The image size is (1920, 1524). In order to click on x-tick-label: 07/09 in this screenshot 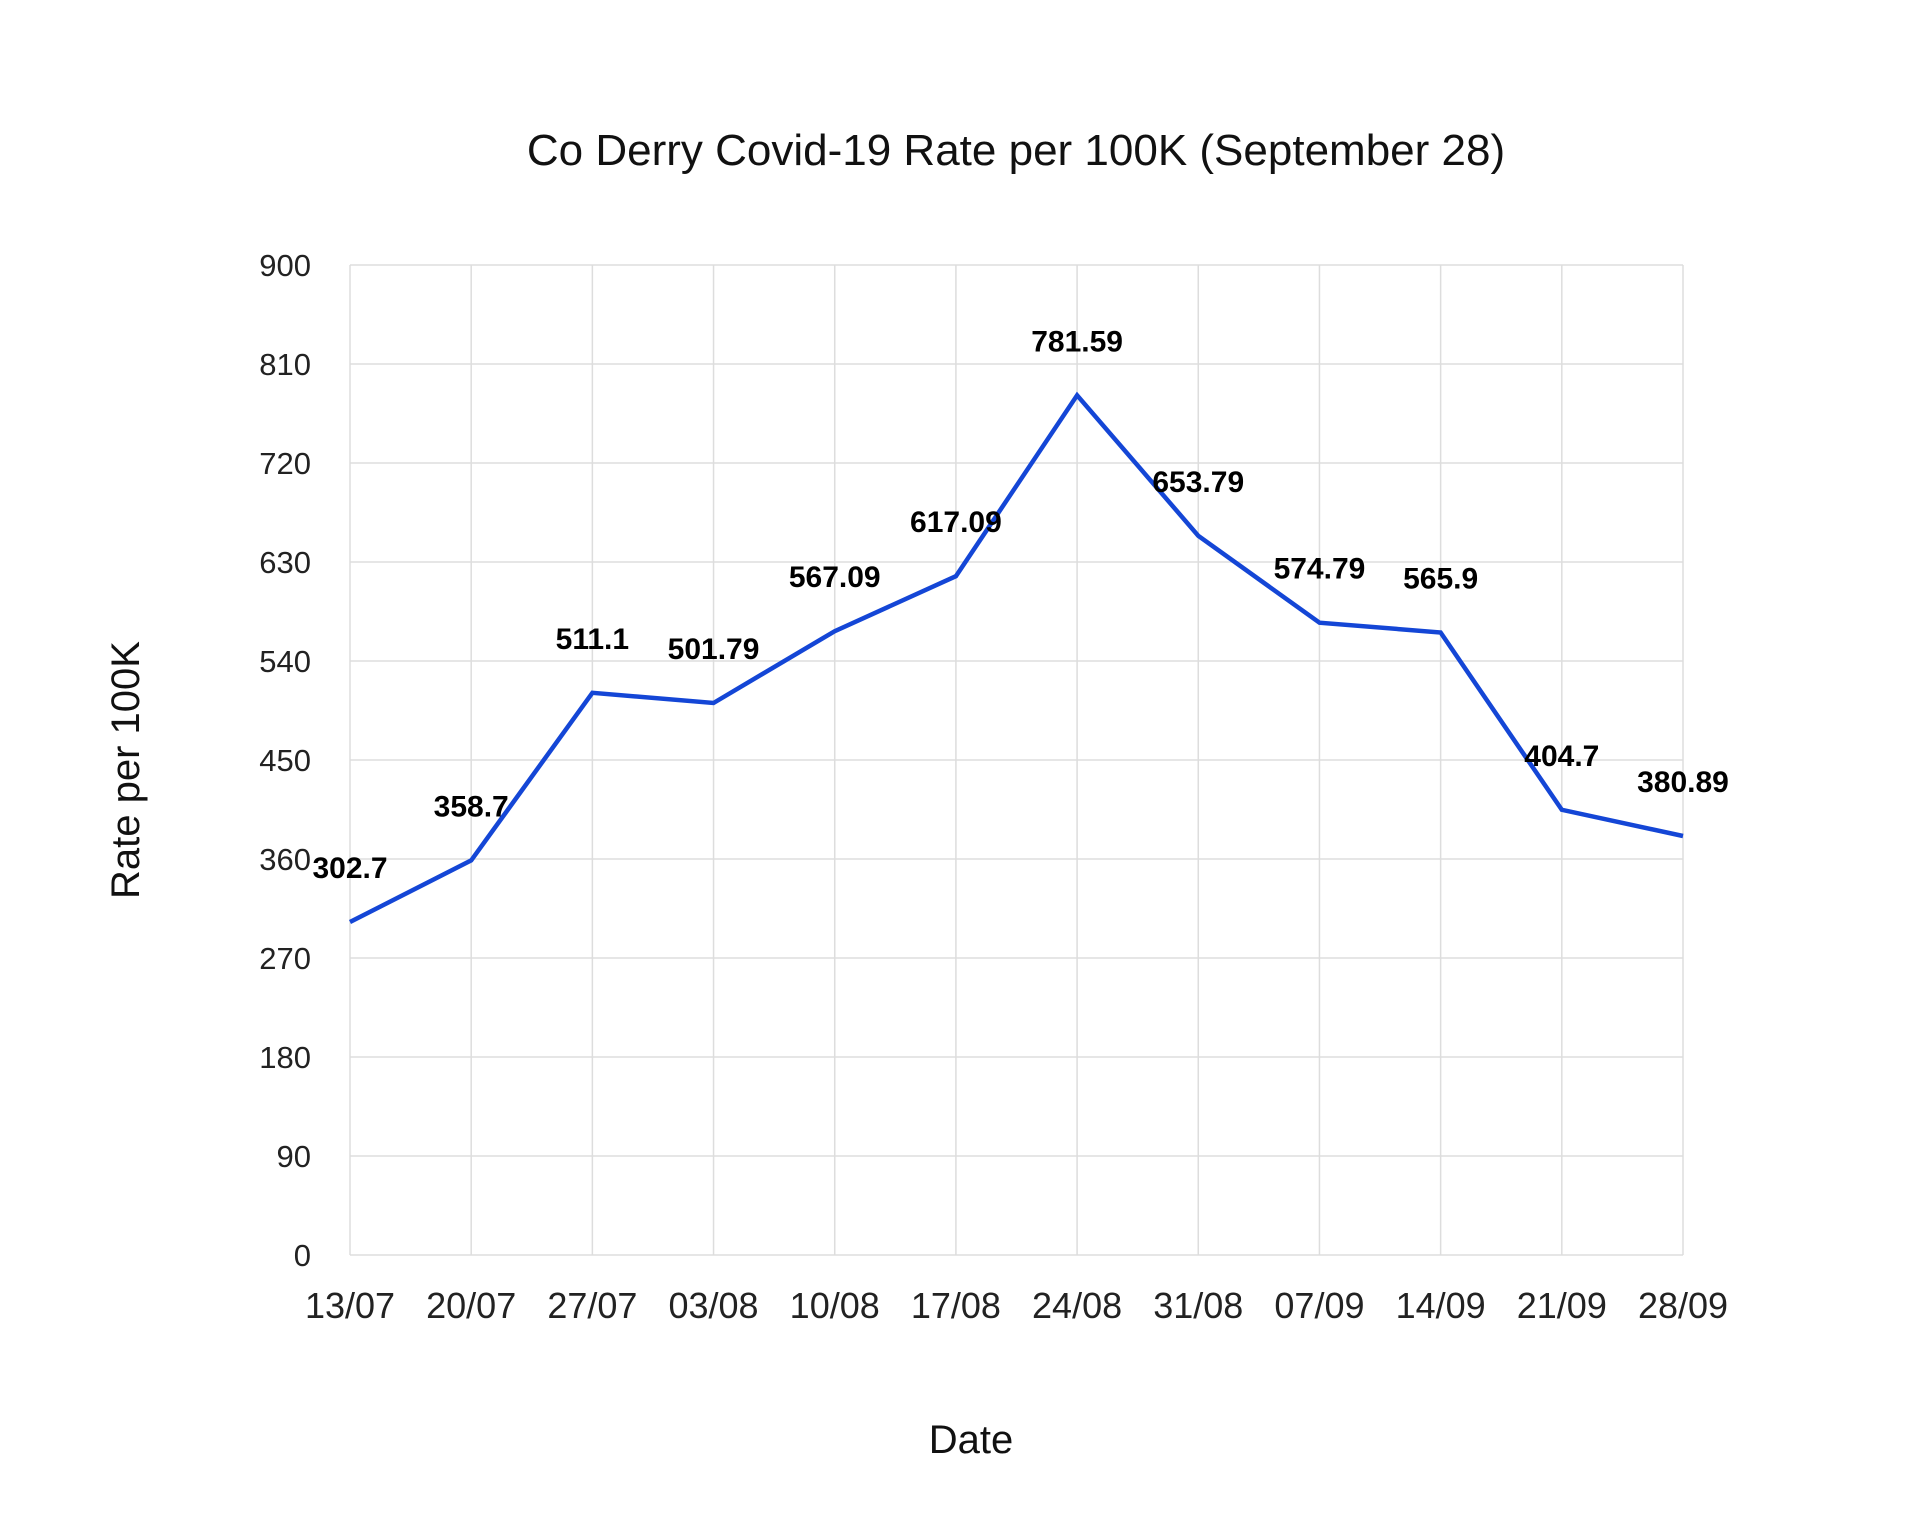, I will do `click(1319, 1305)`.